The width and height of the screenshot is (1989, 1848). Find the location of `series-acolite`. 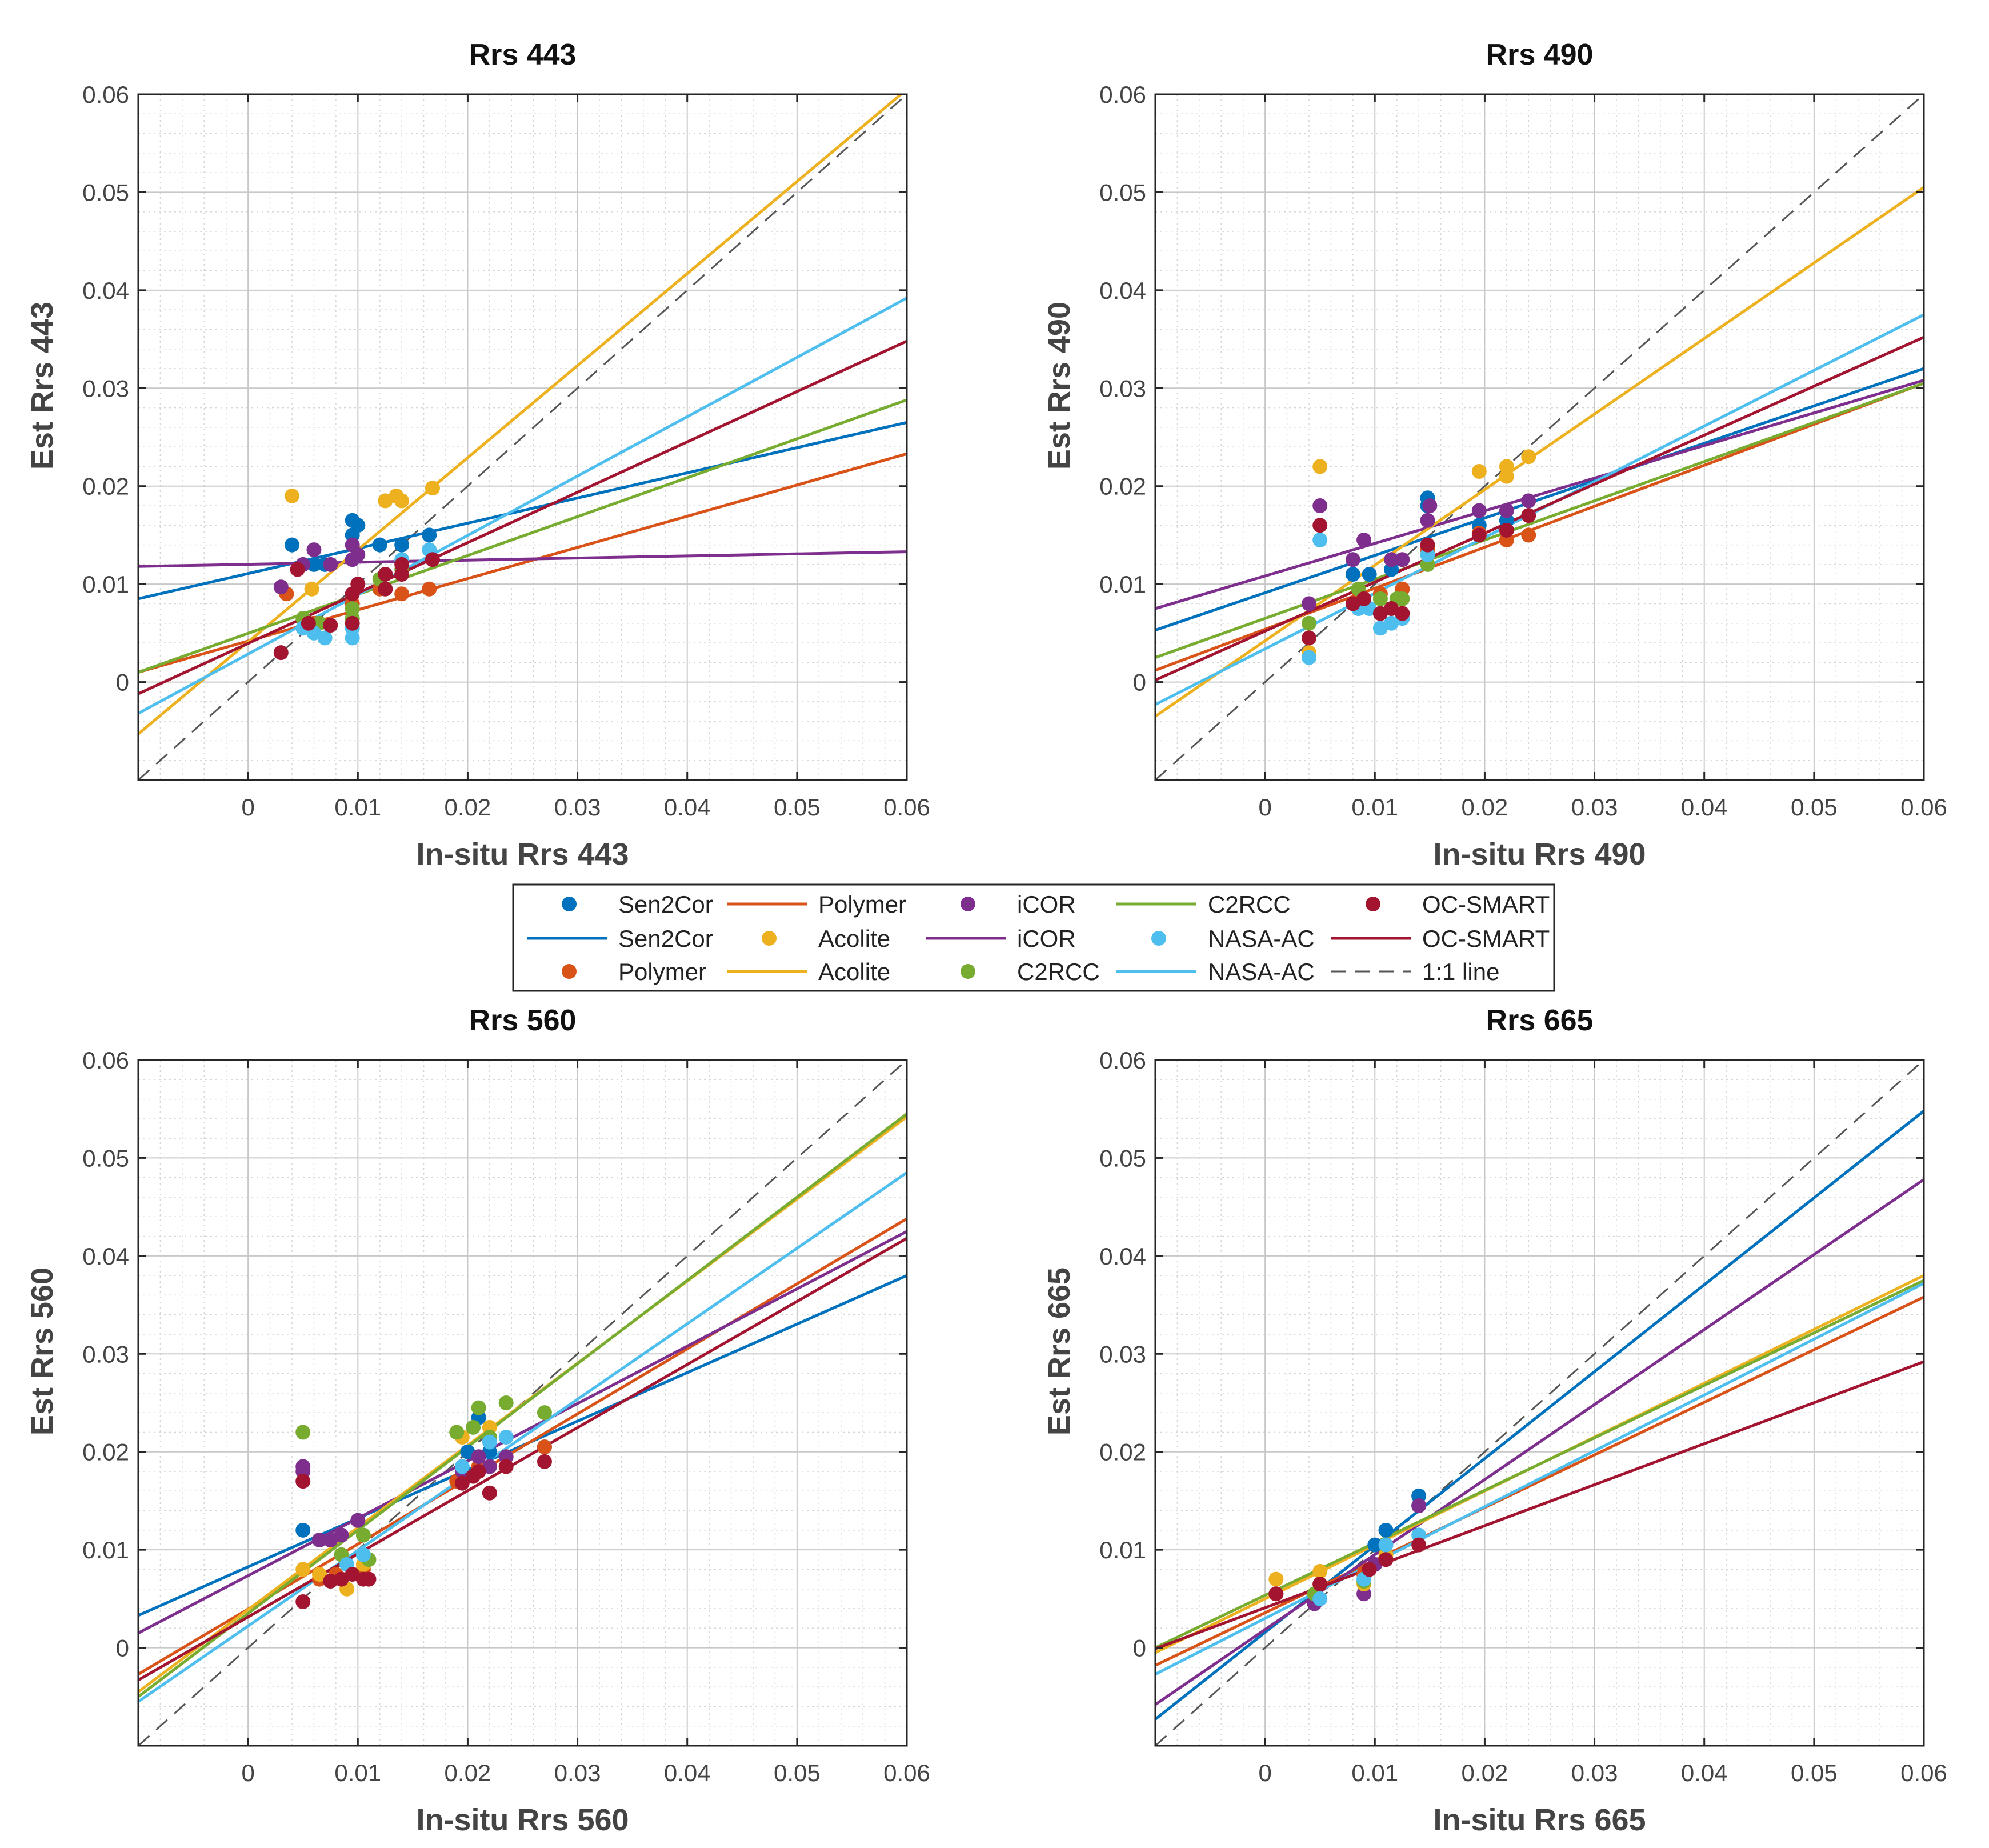

series-acolite is located at coordinates (362, 539).